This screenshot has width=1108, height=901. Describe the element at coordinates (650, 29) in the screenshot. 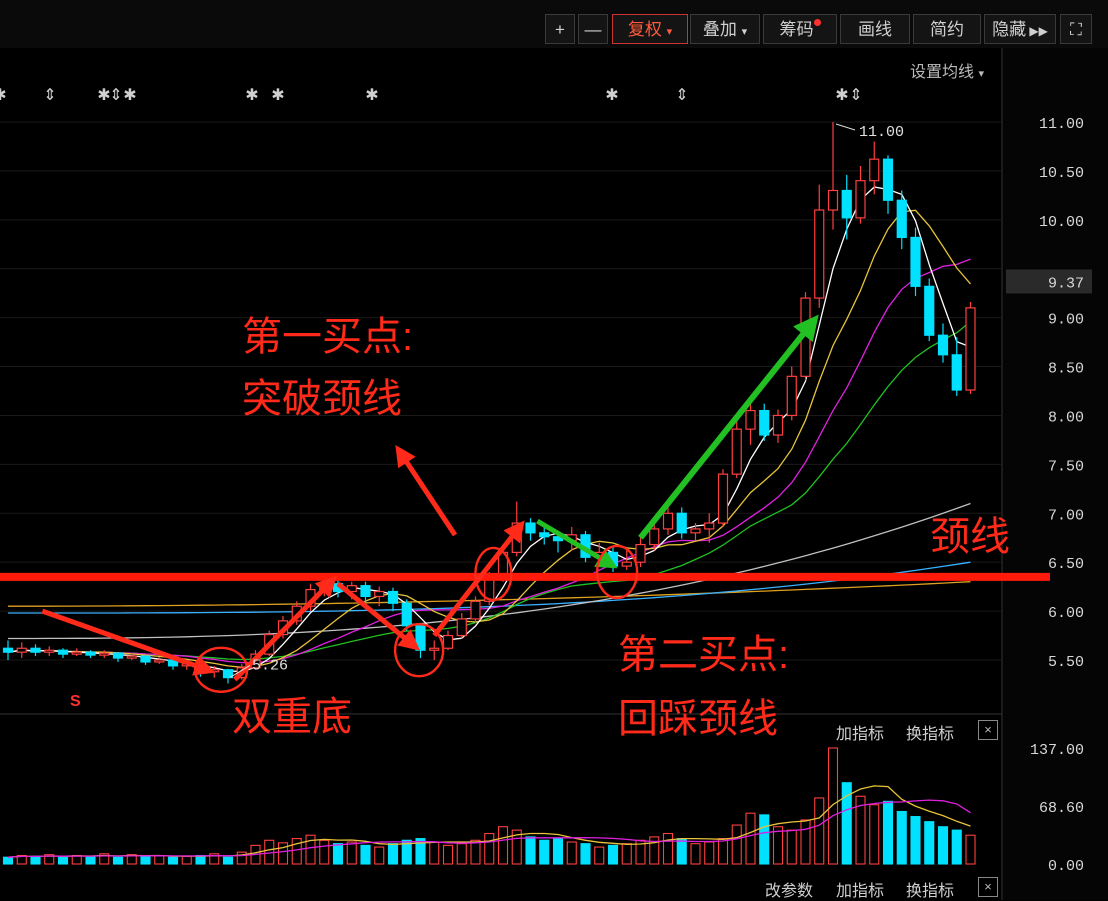

I see `fuquan-button: 复权 ▾` at that location.